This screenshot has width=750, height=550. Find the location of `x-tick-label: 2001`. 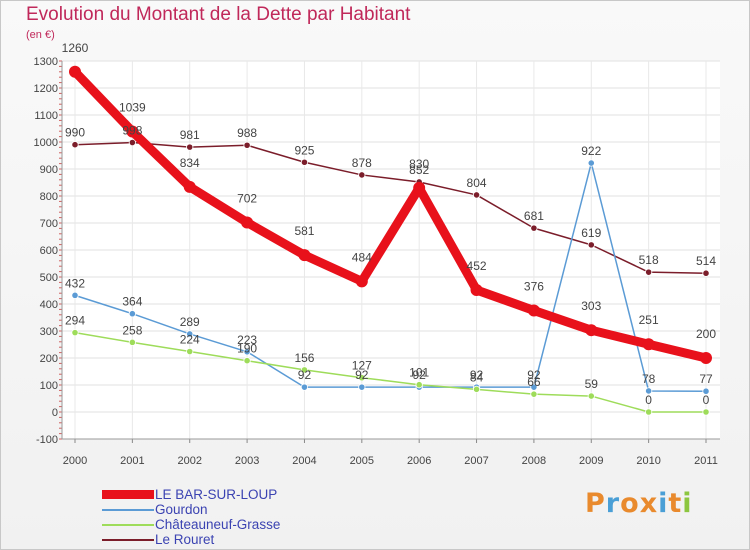

x-tick-label: 2001 is located at coordinates (132, 461).